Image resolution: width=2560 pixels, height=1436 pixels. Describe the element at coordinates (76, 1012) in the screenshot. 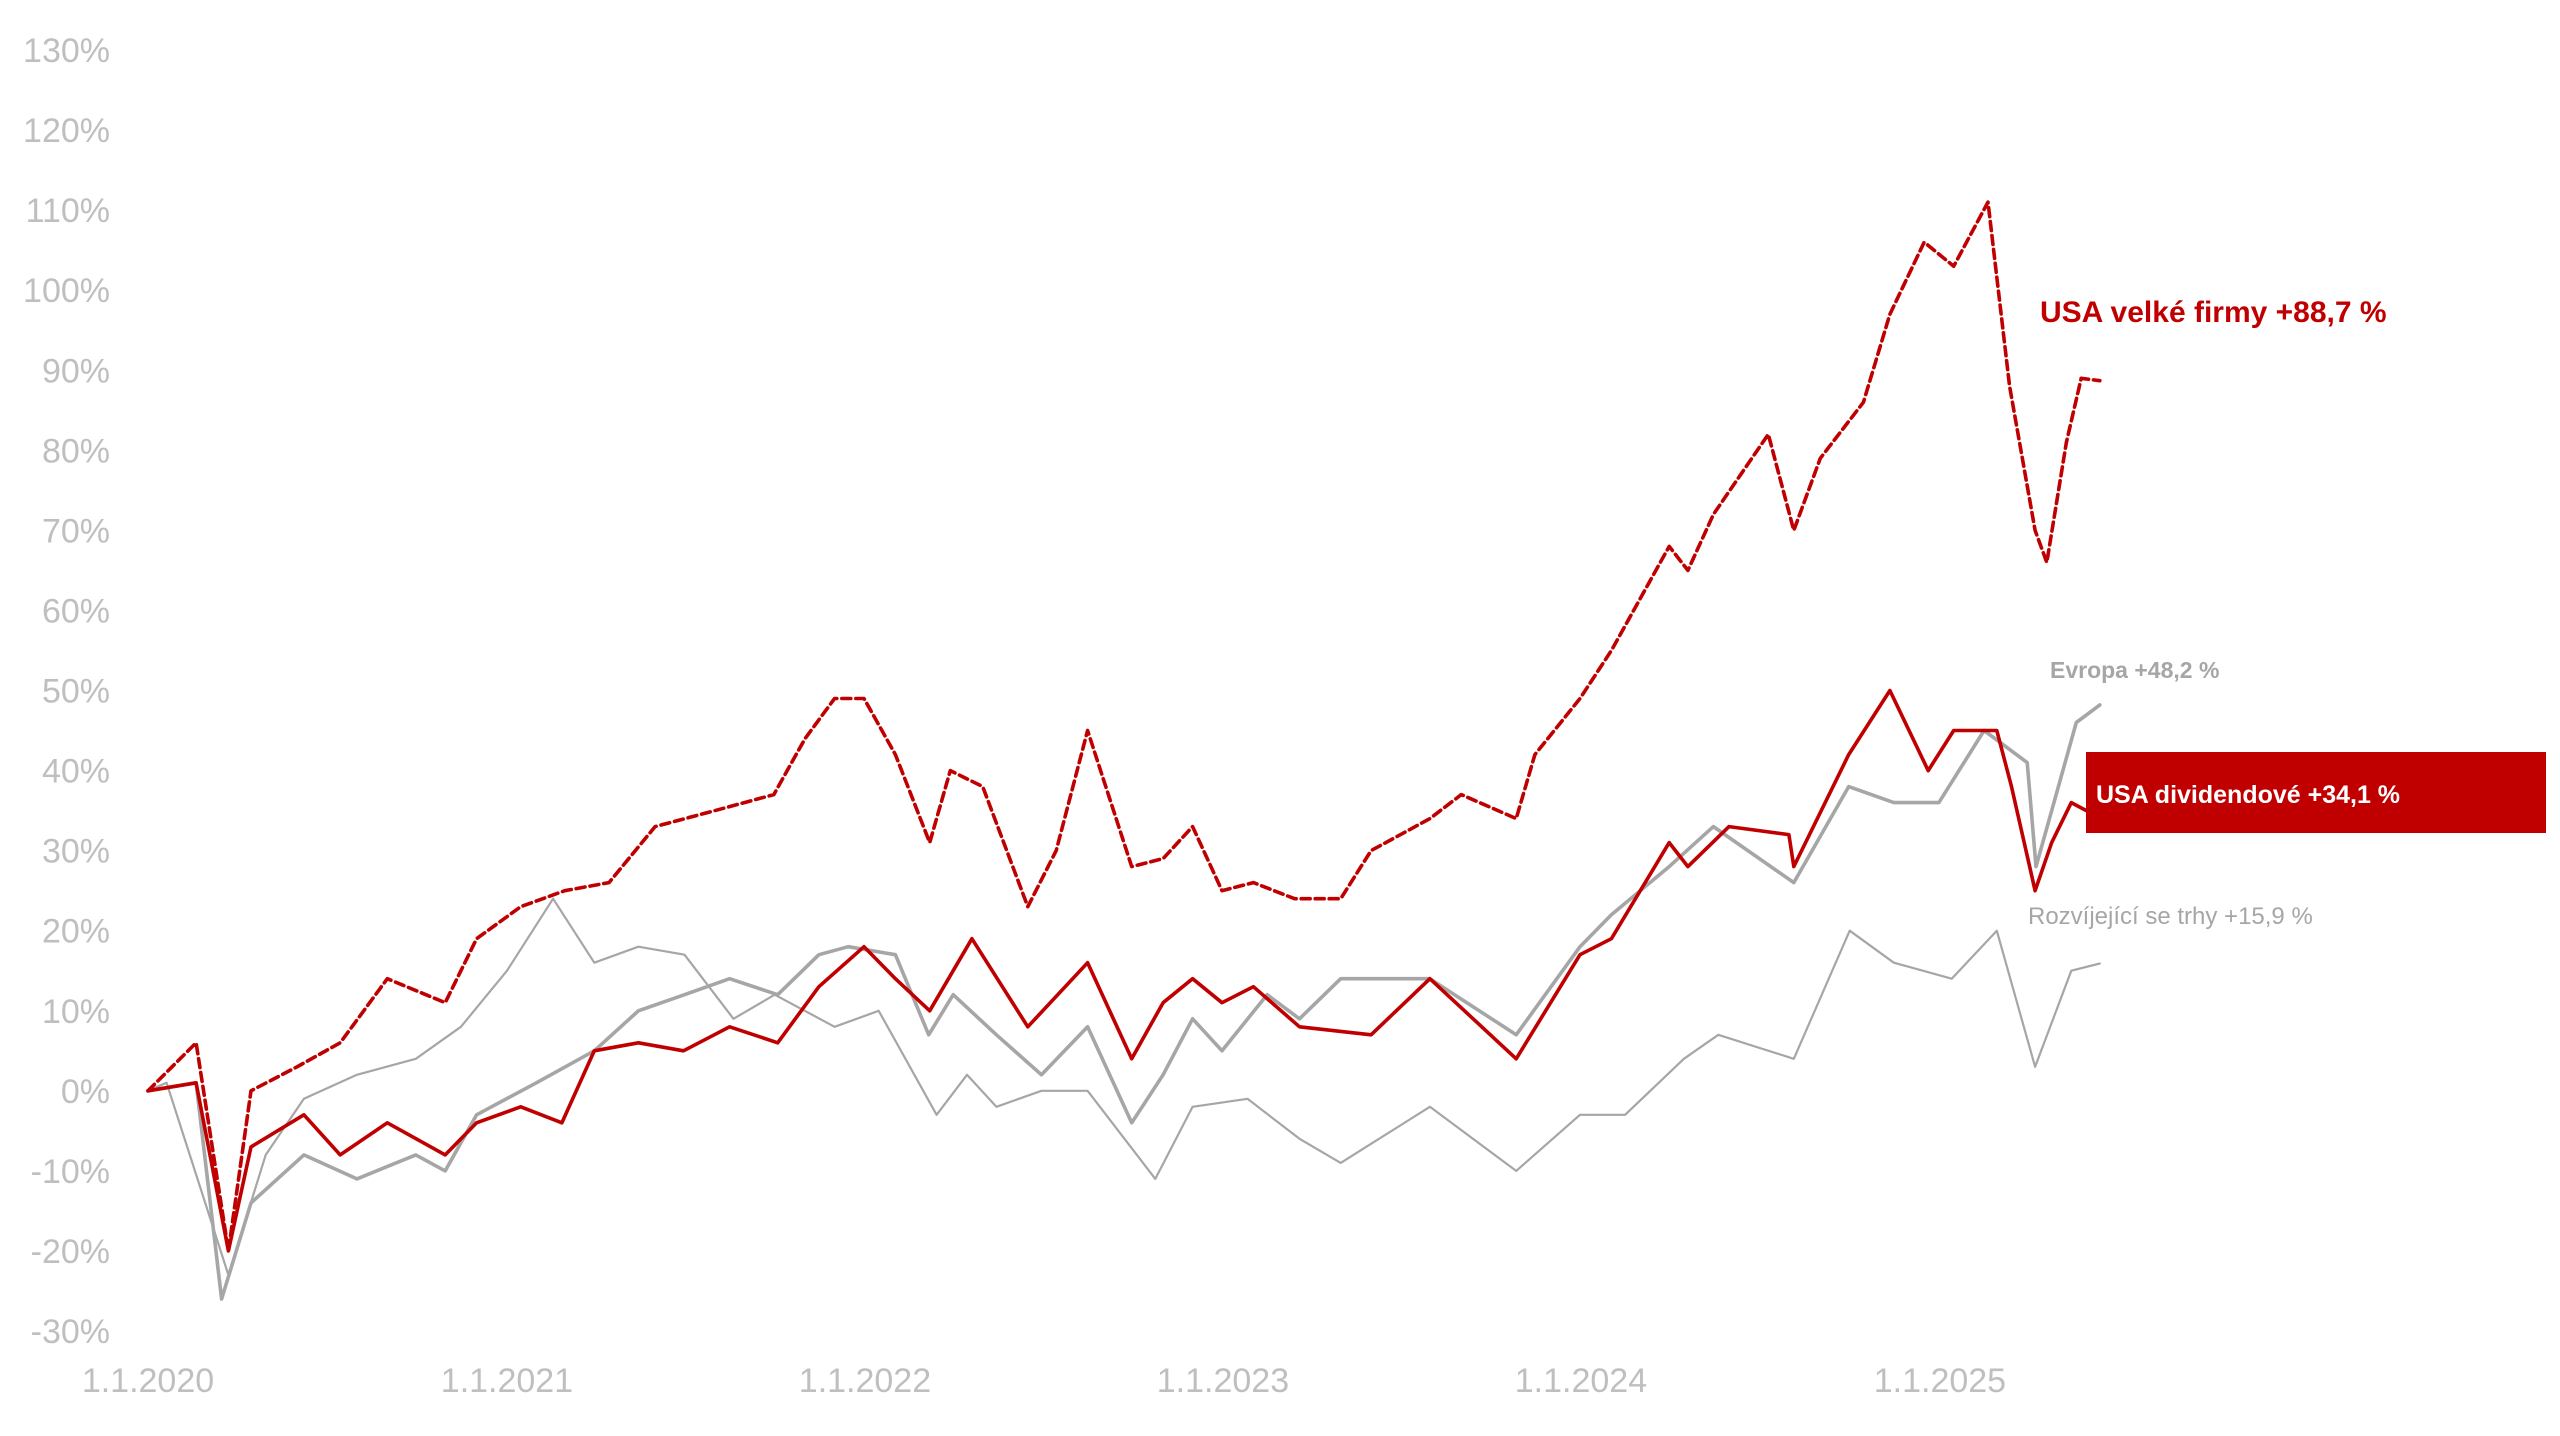

I see `y-tick-label: 10%` at that location.